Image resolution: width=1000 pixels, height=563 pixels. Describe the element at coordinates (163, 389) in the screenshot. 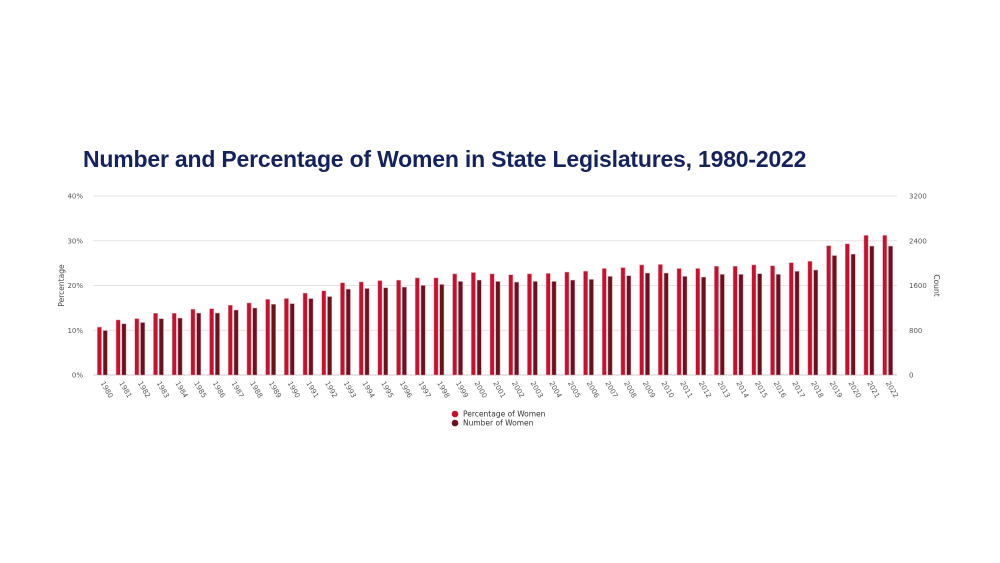

I see `x-tick-label: 1983` at that location.